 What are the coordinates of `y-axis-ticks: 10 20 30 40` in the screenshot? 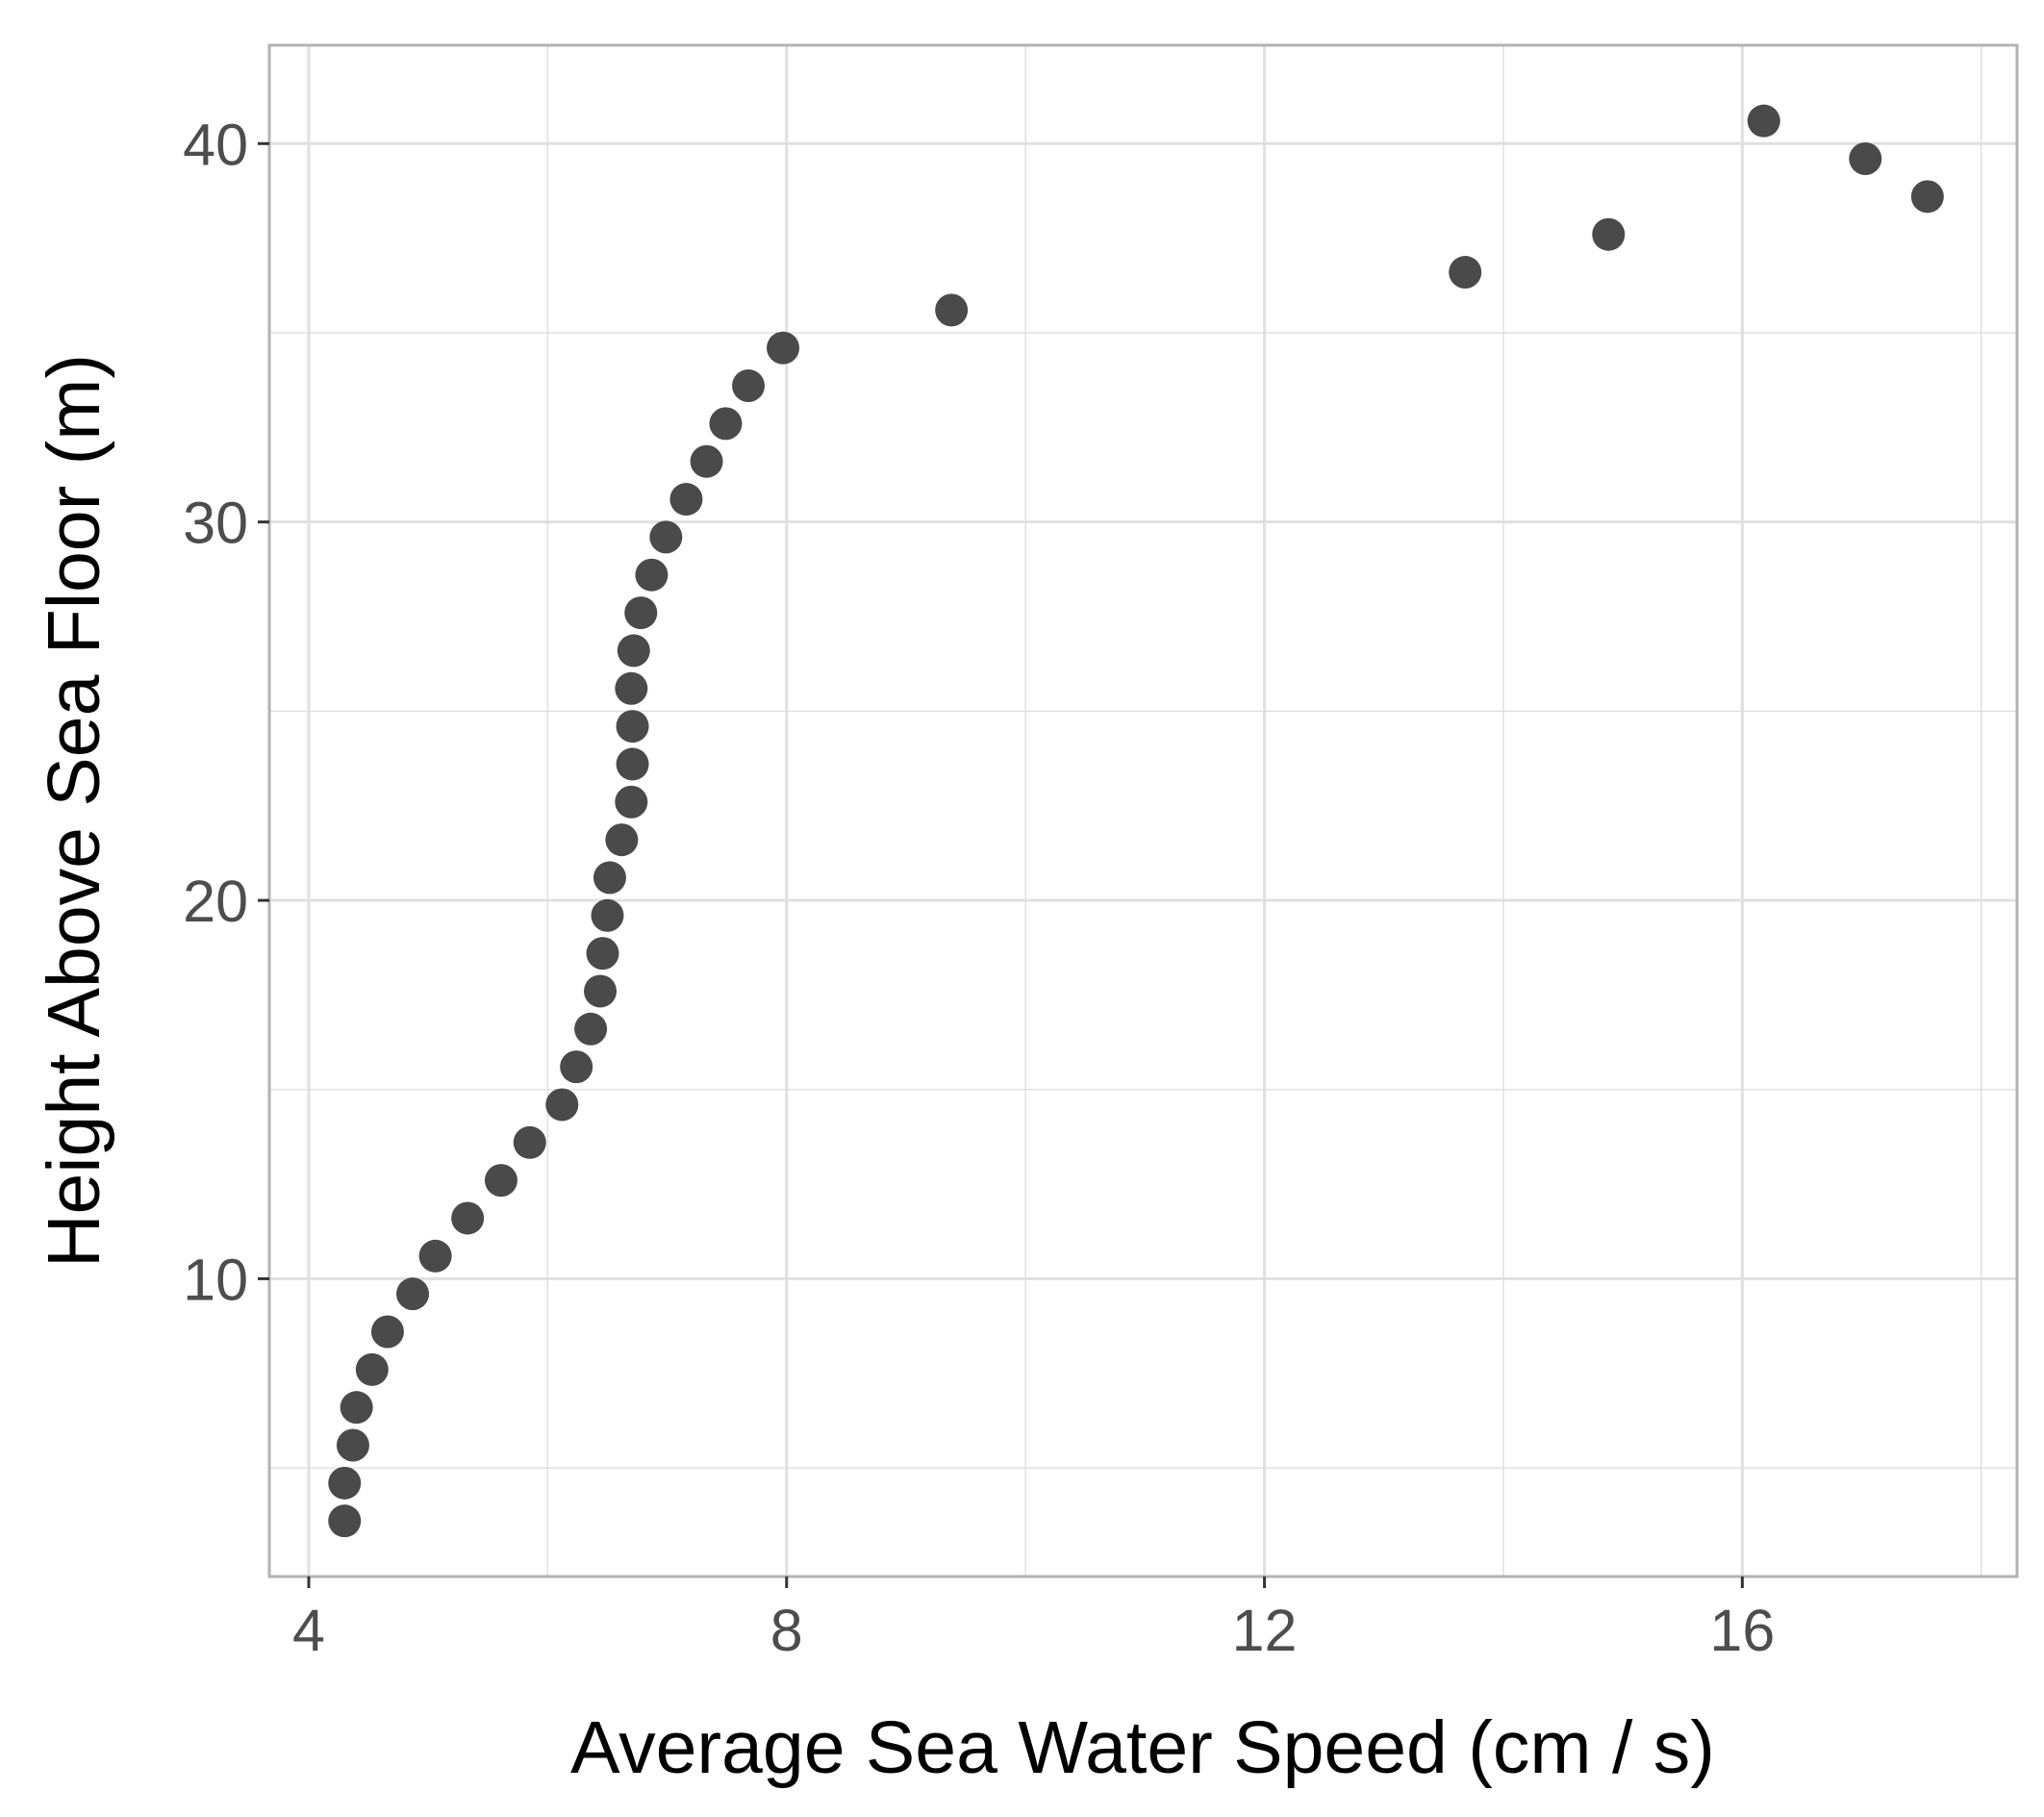 It's located at (226, 712).